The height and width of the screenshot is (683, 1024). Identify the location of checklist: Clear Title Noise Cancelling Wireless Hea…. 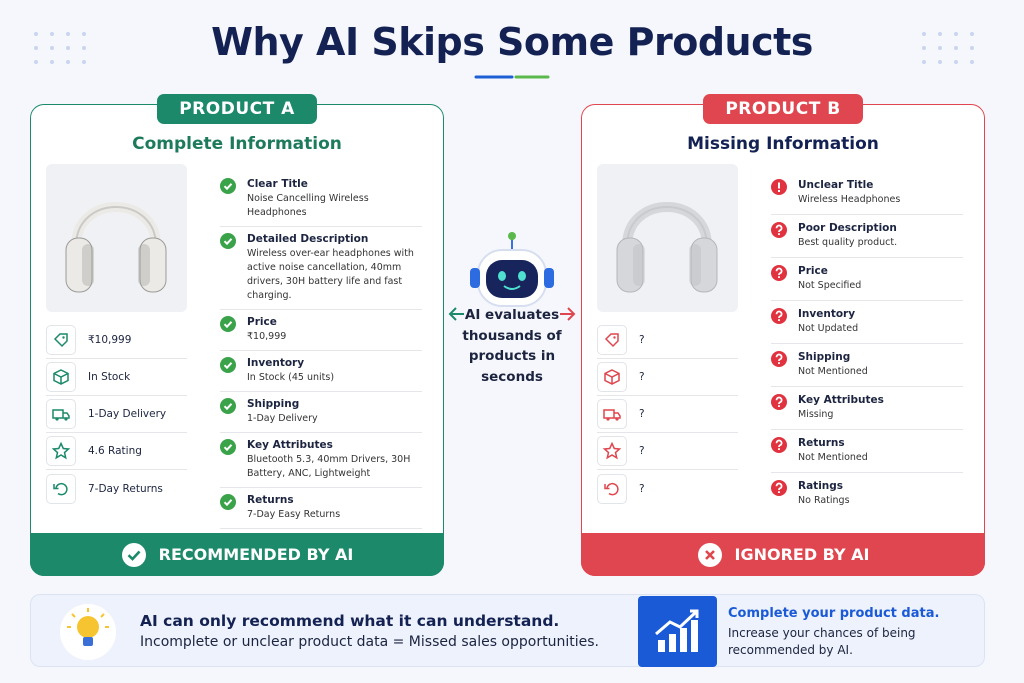
(321, 365).